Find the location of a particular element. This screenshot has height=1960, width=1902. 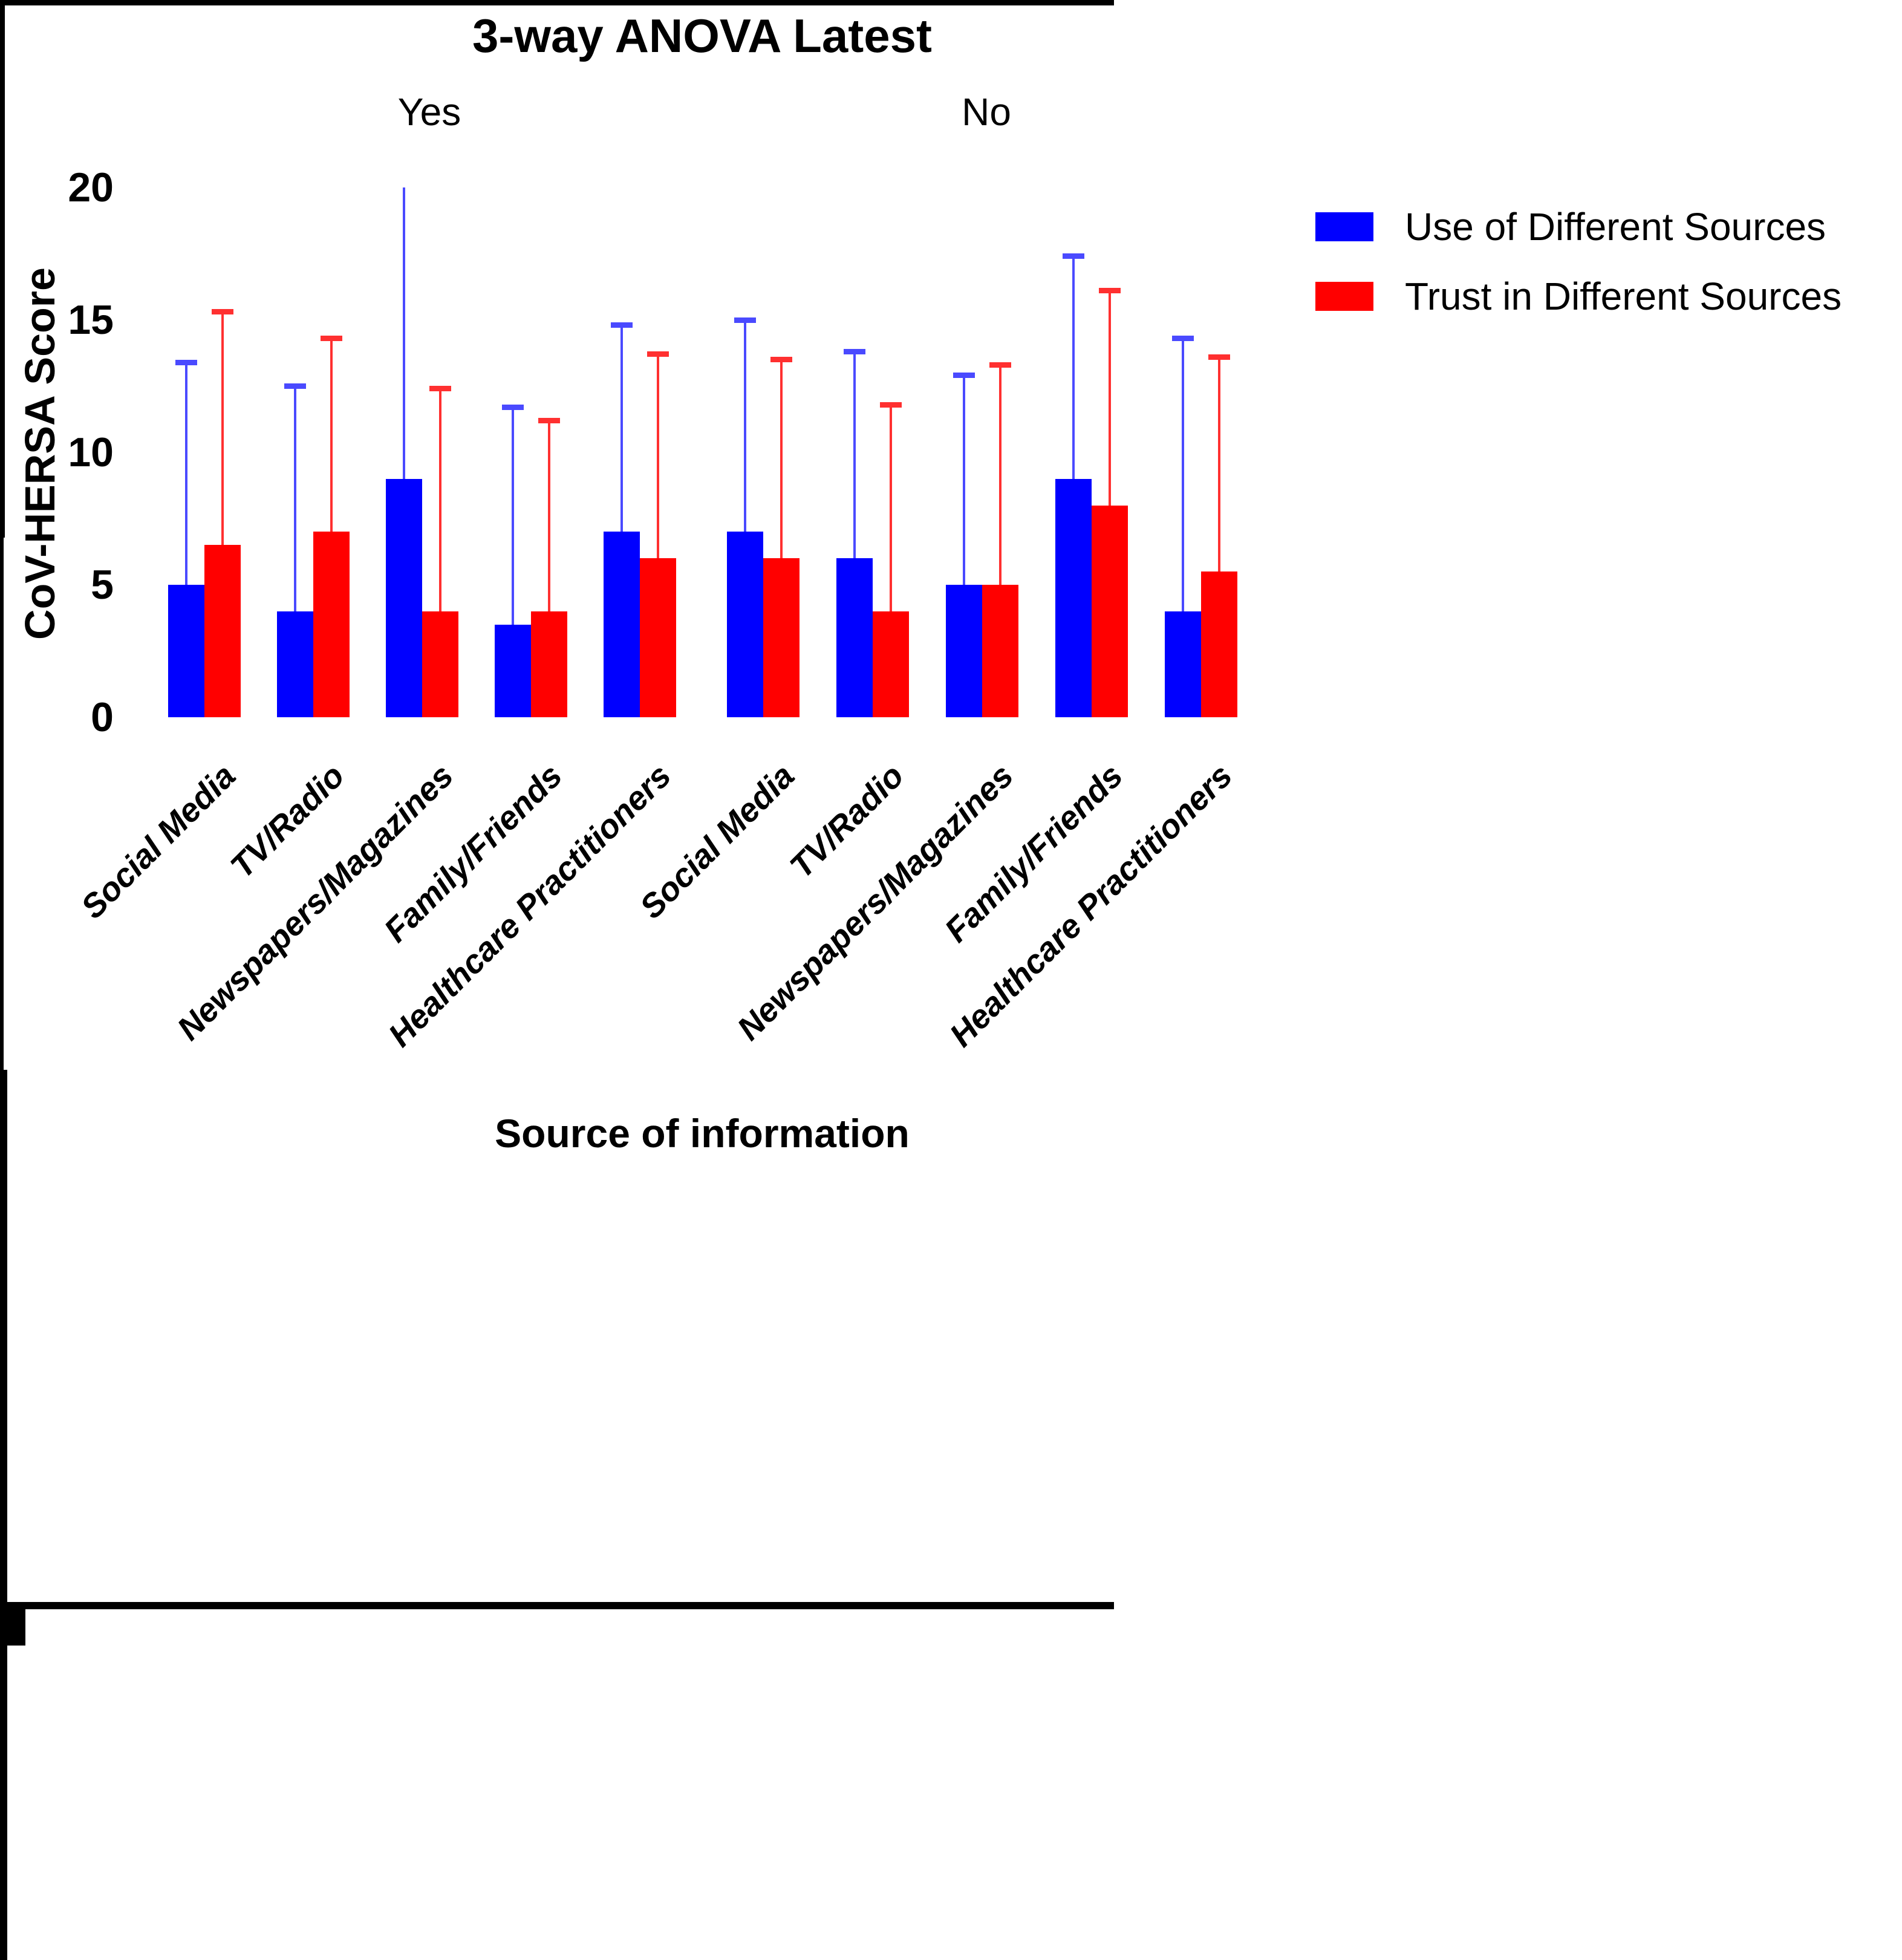

y-tick-label: 10 is located at coordinates (91, 452).